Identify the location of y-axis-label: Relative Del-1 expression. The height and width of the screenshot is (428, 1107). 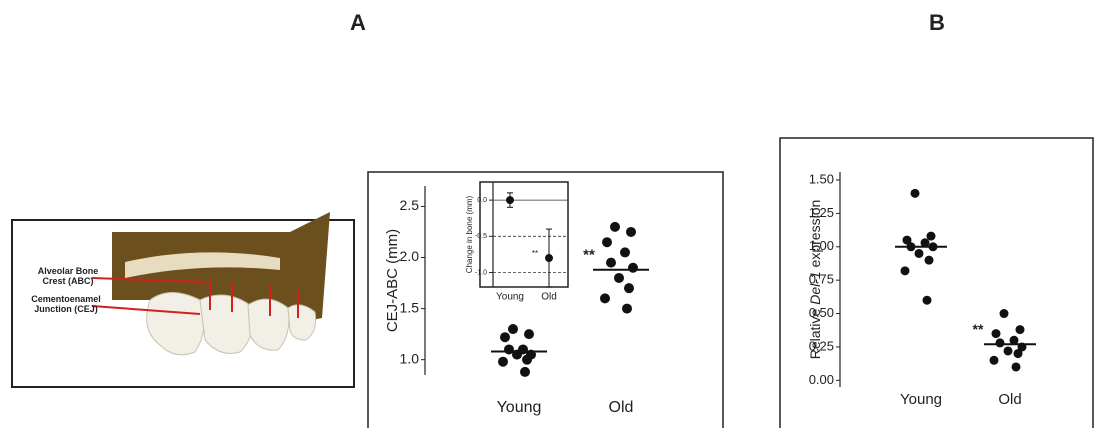
(815, 280).